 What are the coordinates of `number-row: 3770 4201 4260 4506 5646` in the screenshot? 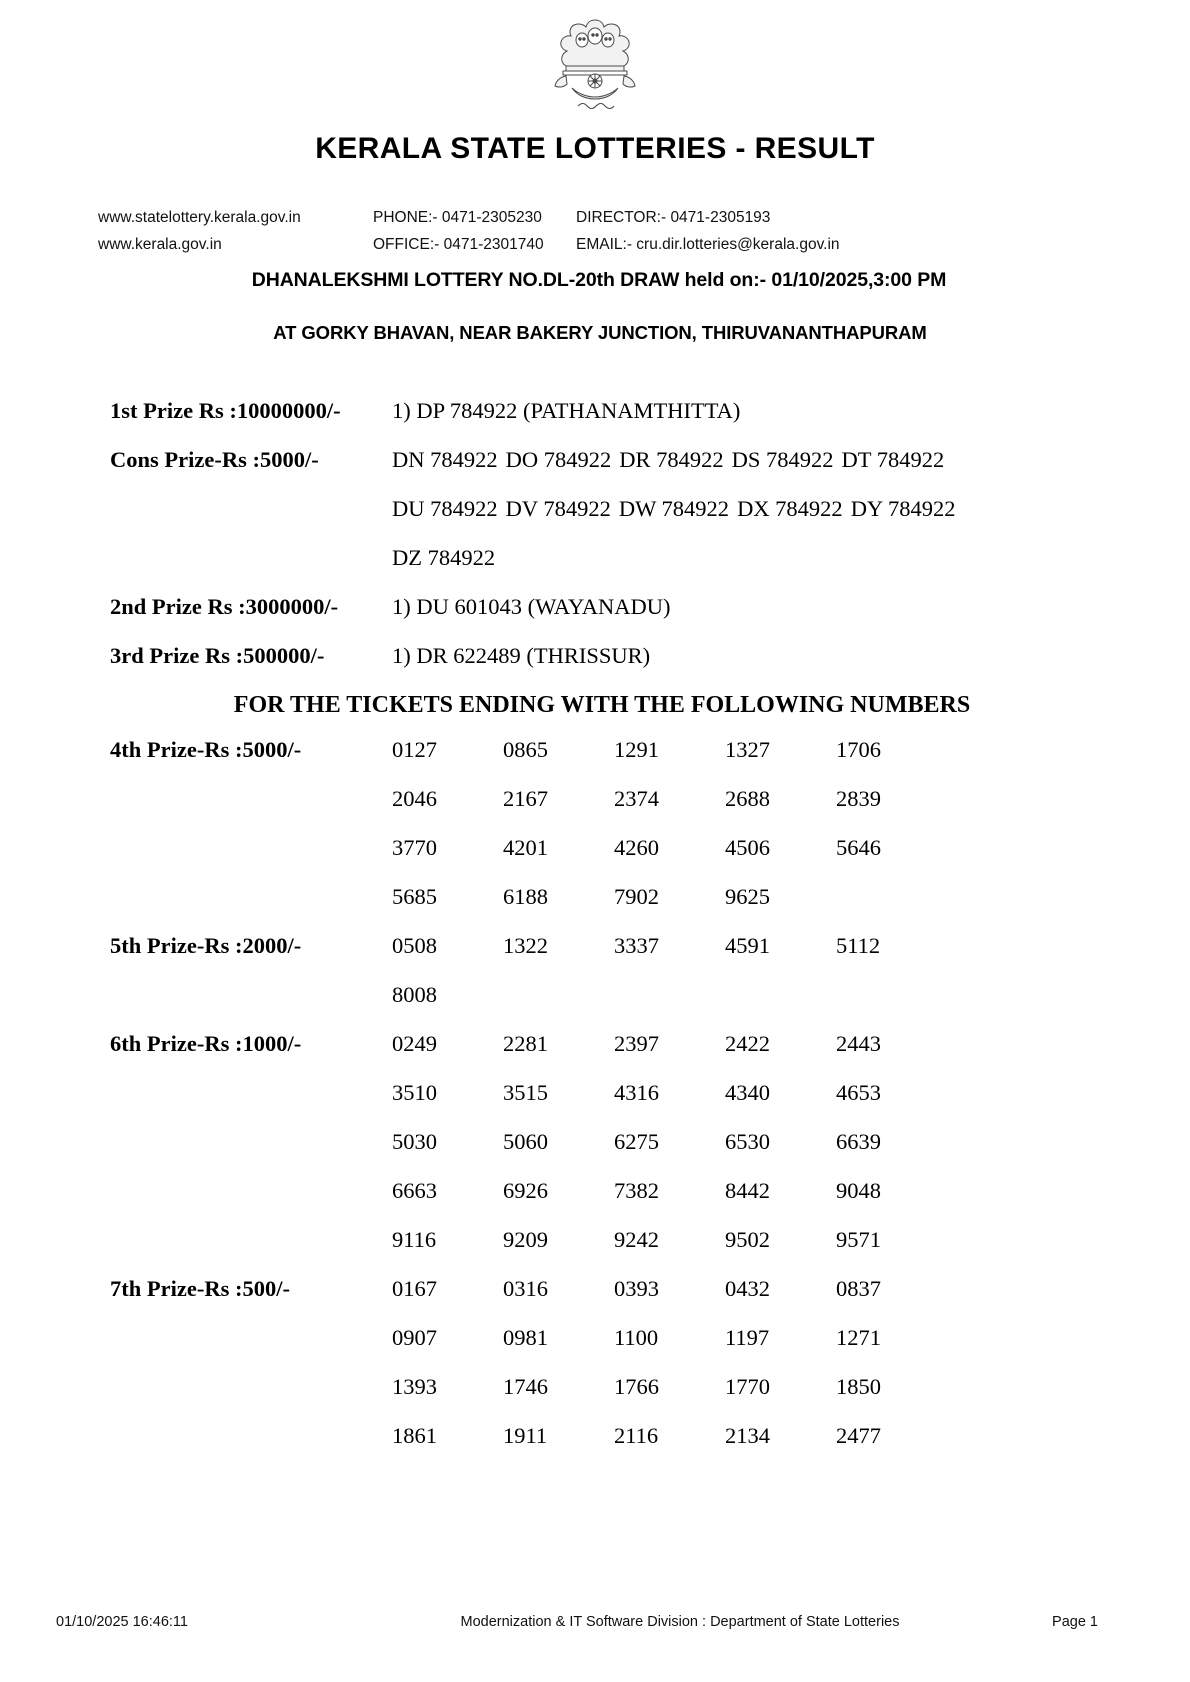 It's located at (791, 847).